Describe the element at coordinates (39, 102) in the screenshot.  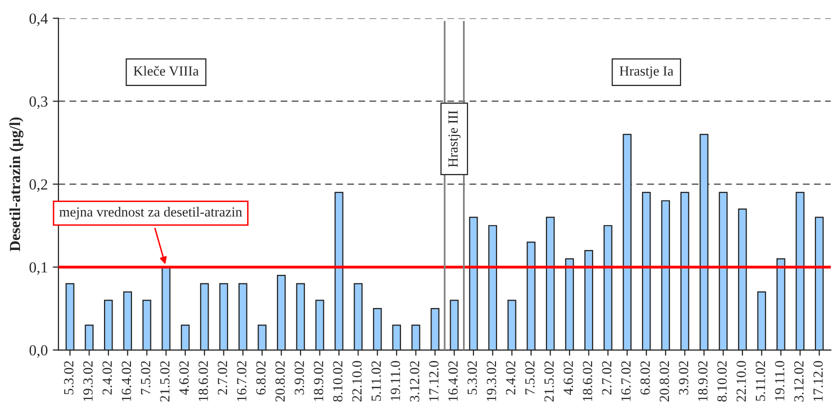
I see `y-tick-label: 0,3` at that location.